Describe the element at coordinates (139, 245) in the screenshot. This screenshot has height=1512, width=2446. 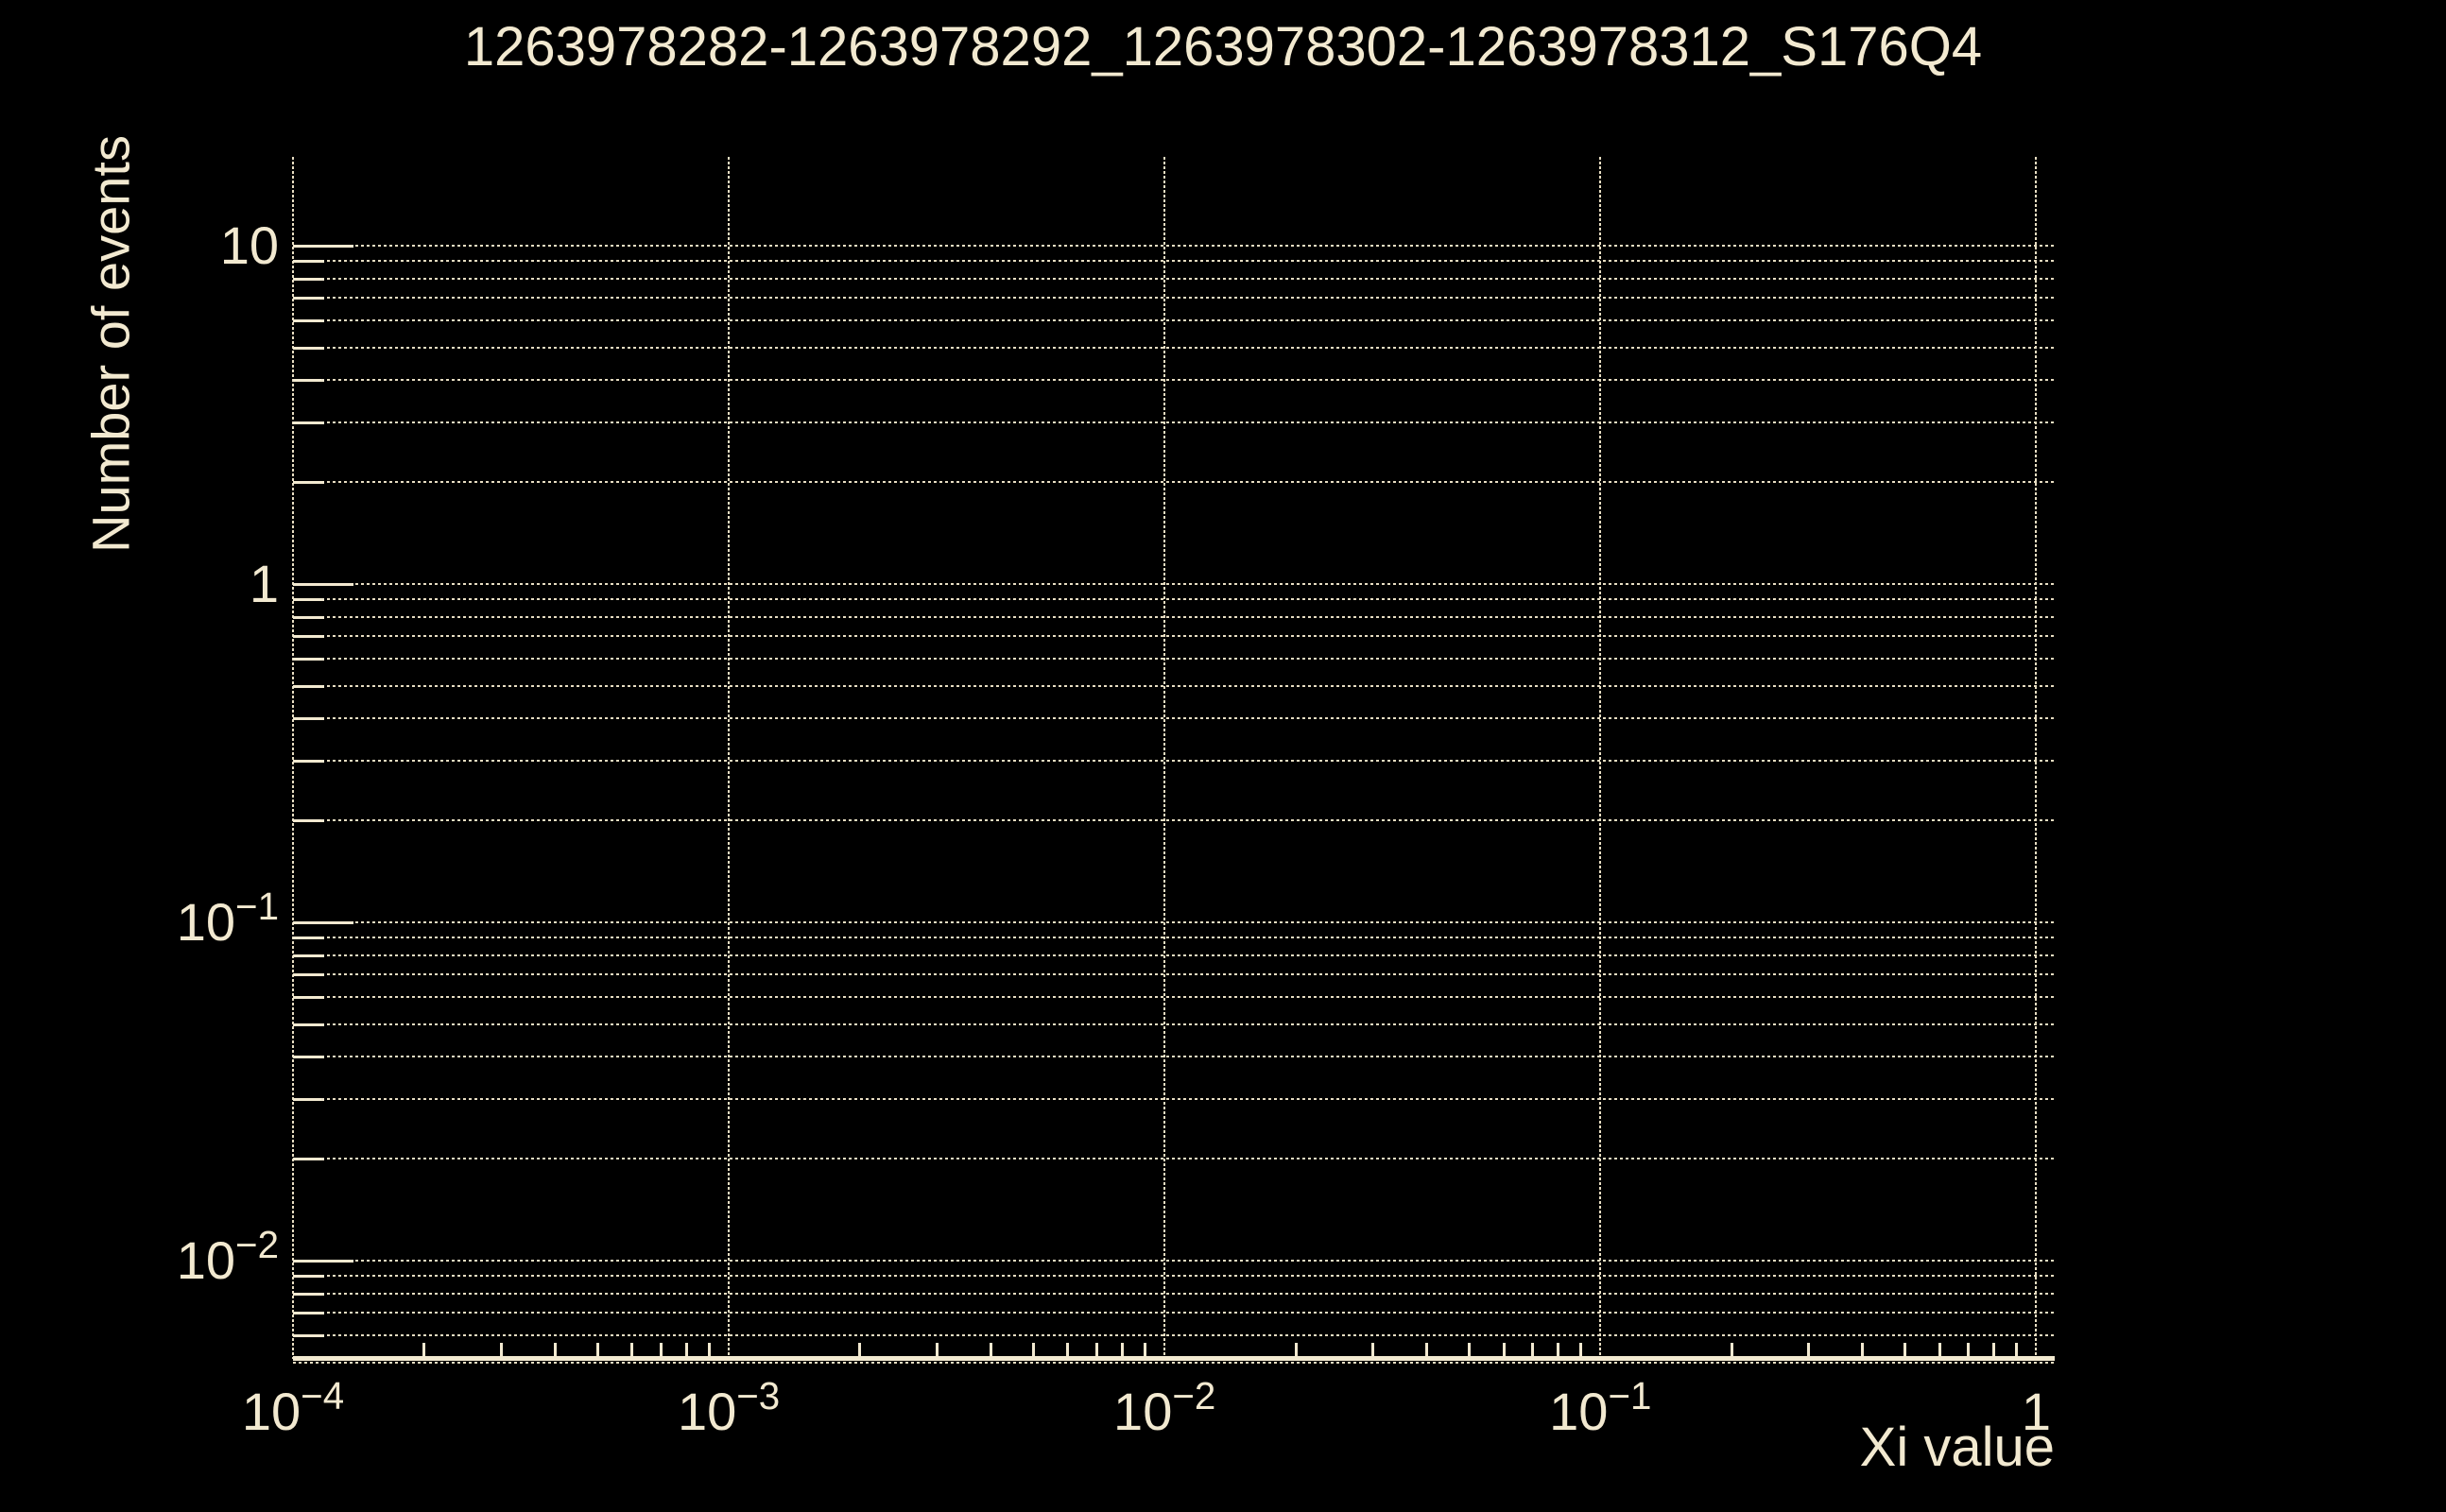
I see `y-tick-label: 10` at that location.